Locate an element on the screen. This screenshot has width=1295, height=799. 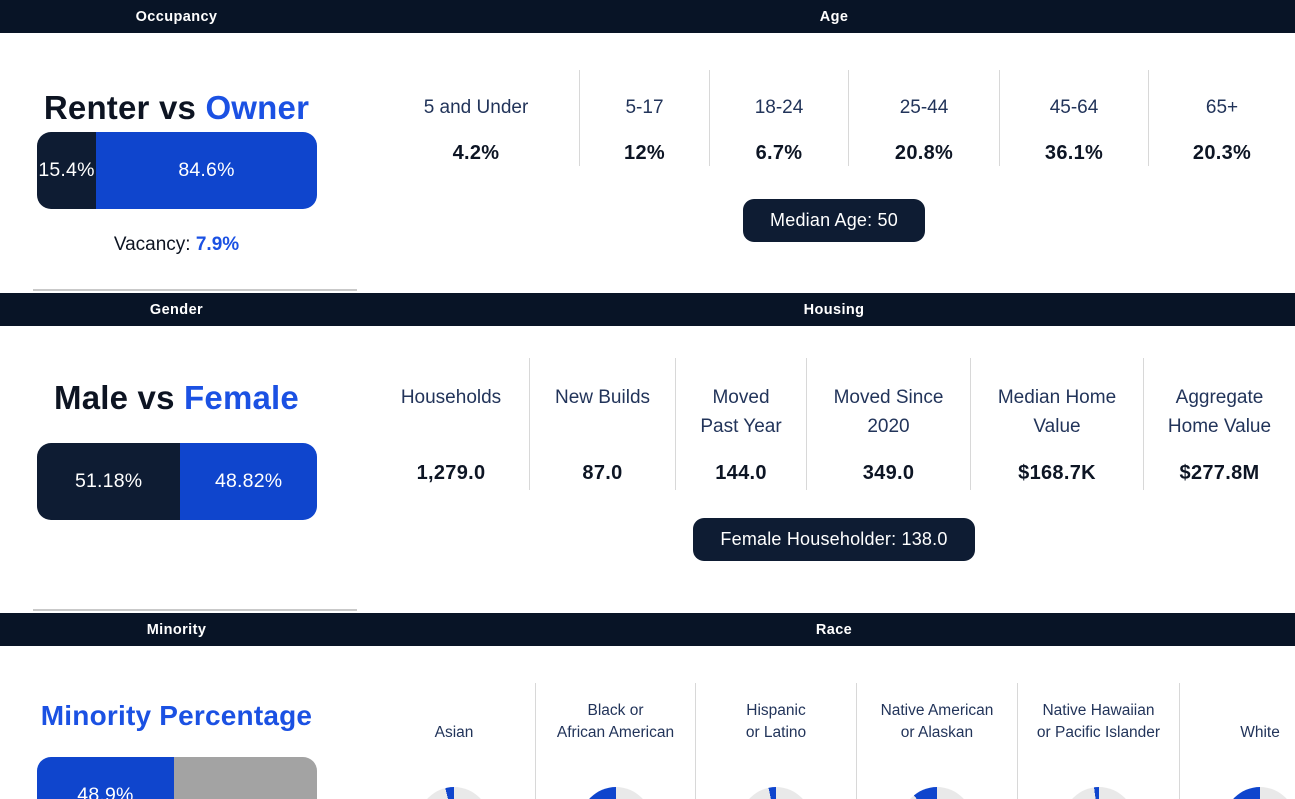
stat-label: Median Home Value is located at coordinates (1057, 412).